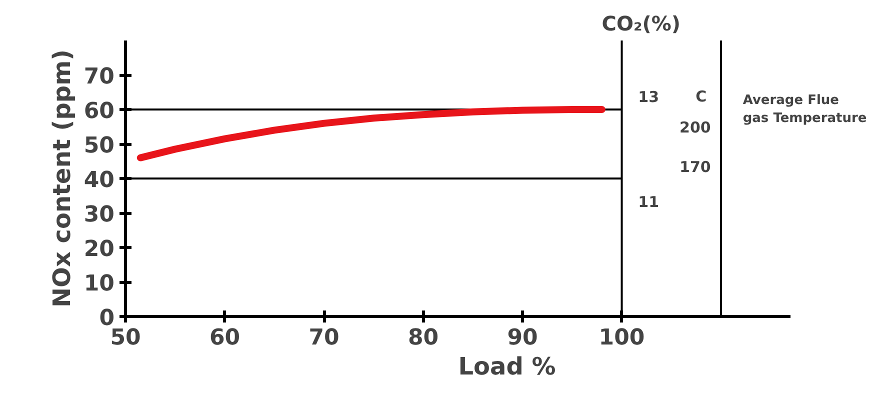  I want to click on y-tick-label: 10, so click(99, 284).